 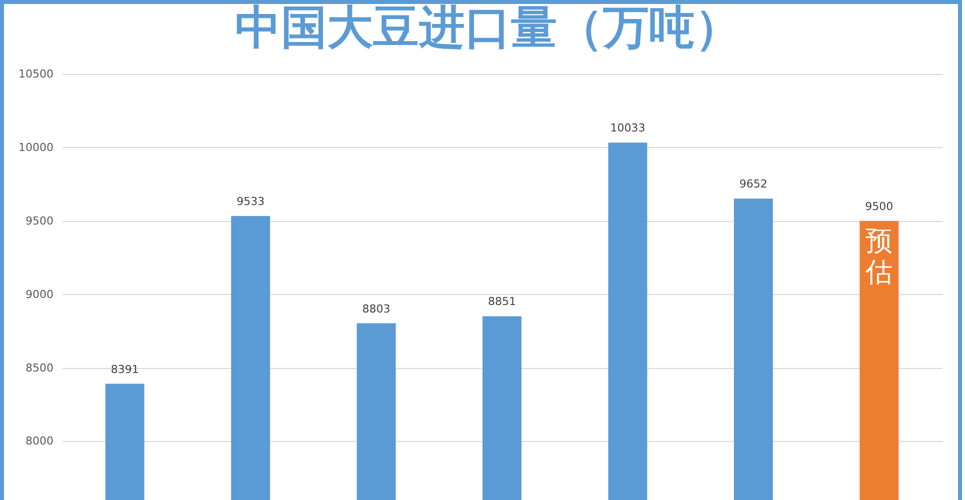 I want to click on data-label: 8851, so click(x=502, y=301).